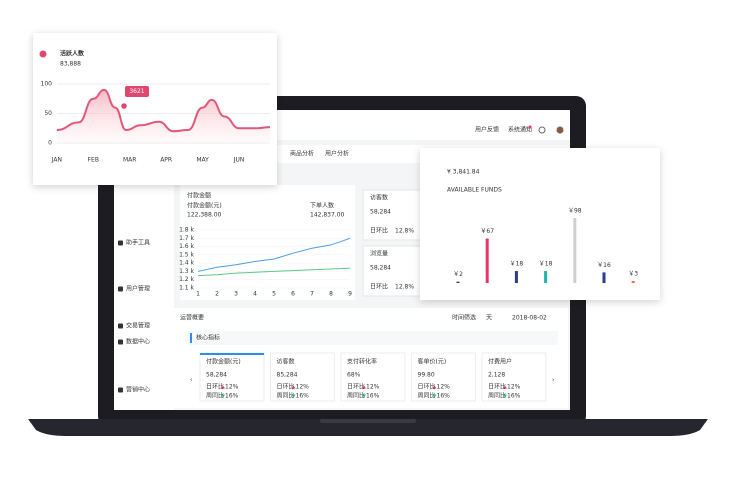 The image size is (736, 503). Describe the element at coordinates (186, 246) in the screenshot. I see `y-tick-label: 1.6 k` at that location.